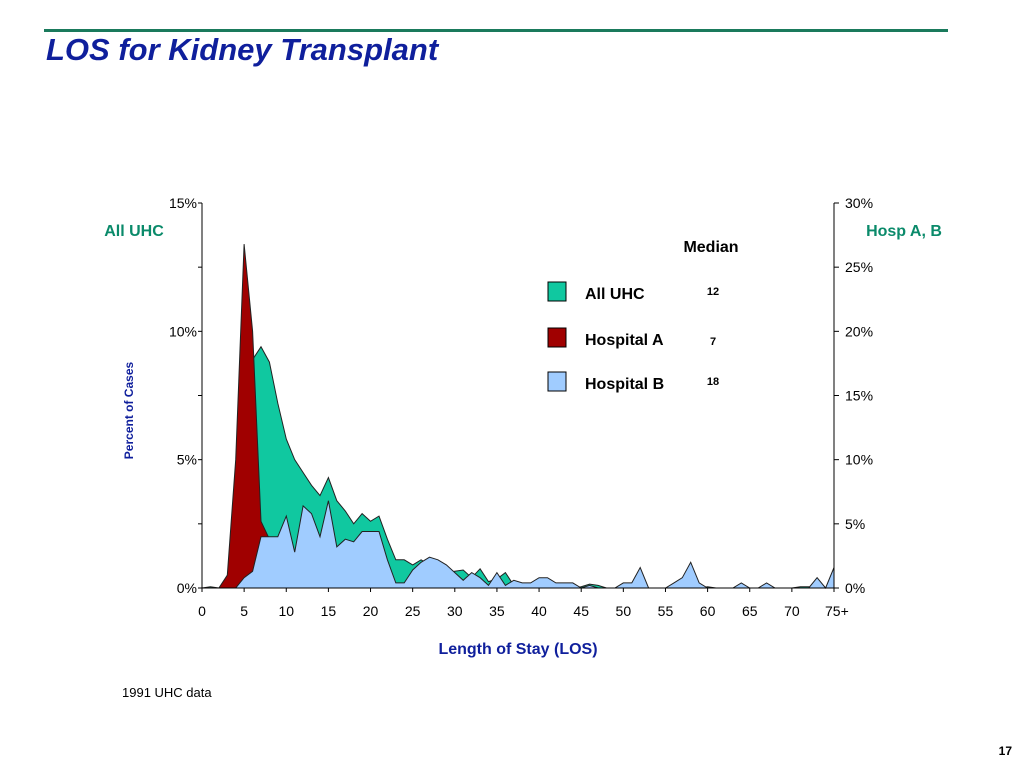 Image resolution: width=1024 pixels, height=768 pixels. Describe the element at coordinates (713, 382) in the screenshot. I see `legend-entry-median: 18` at that location.